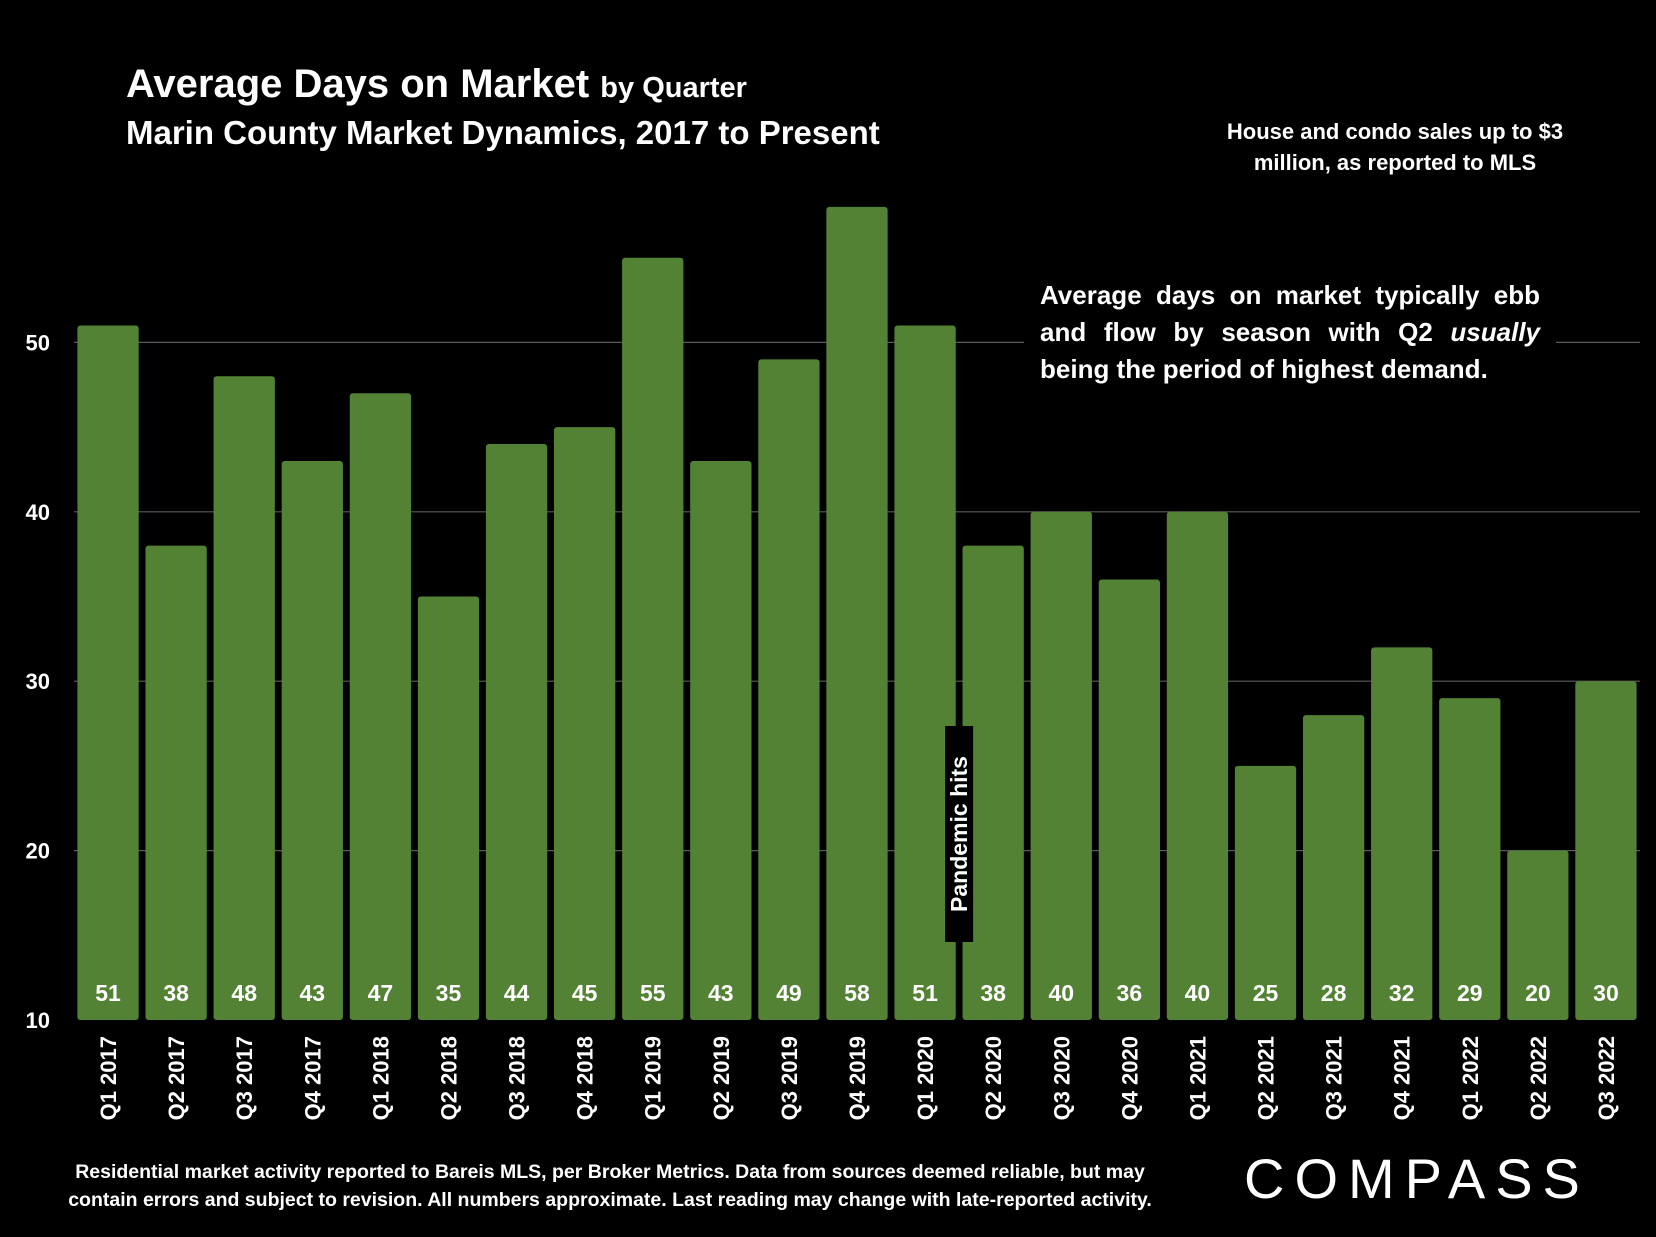  Describe the element at coordinates (448, 1078) in the screenshot. I see `x-tick-label: Q2 2018` at that location.